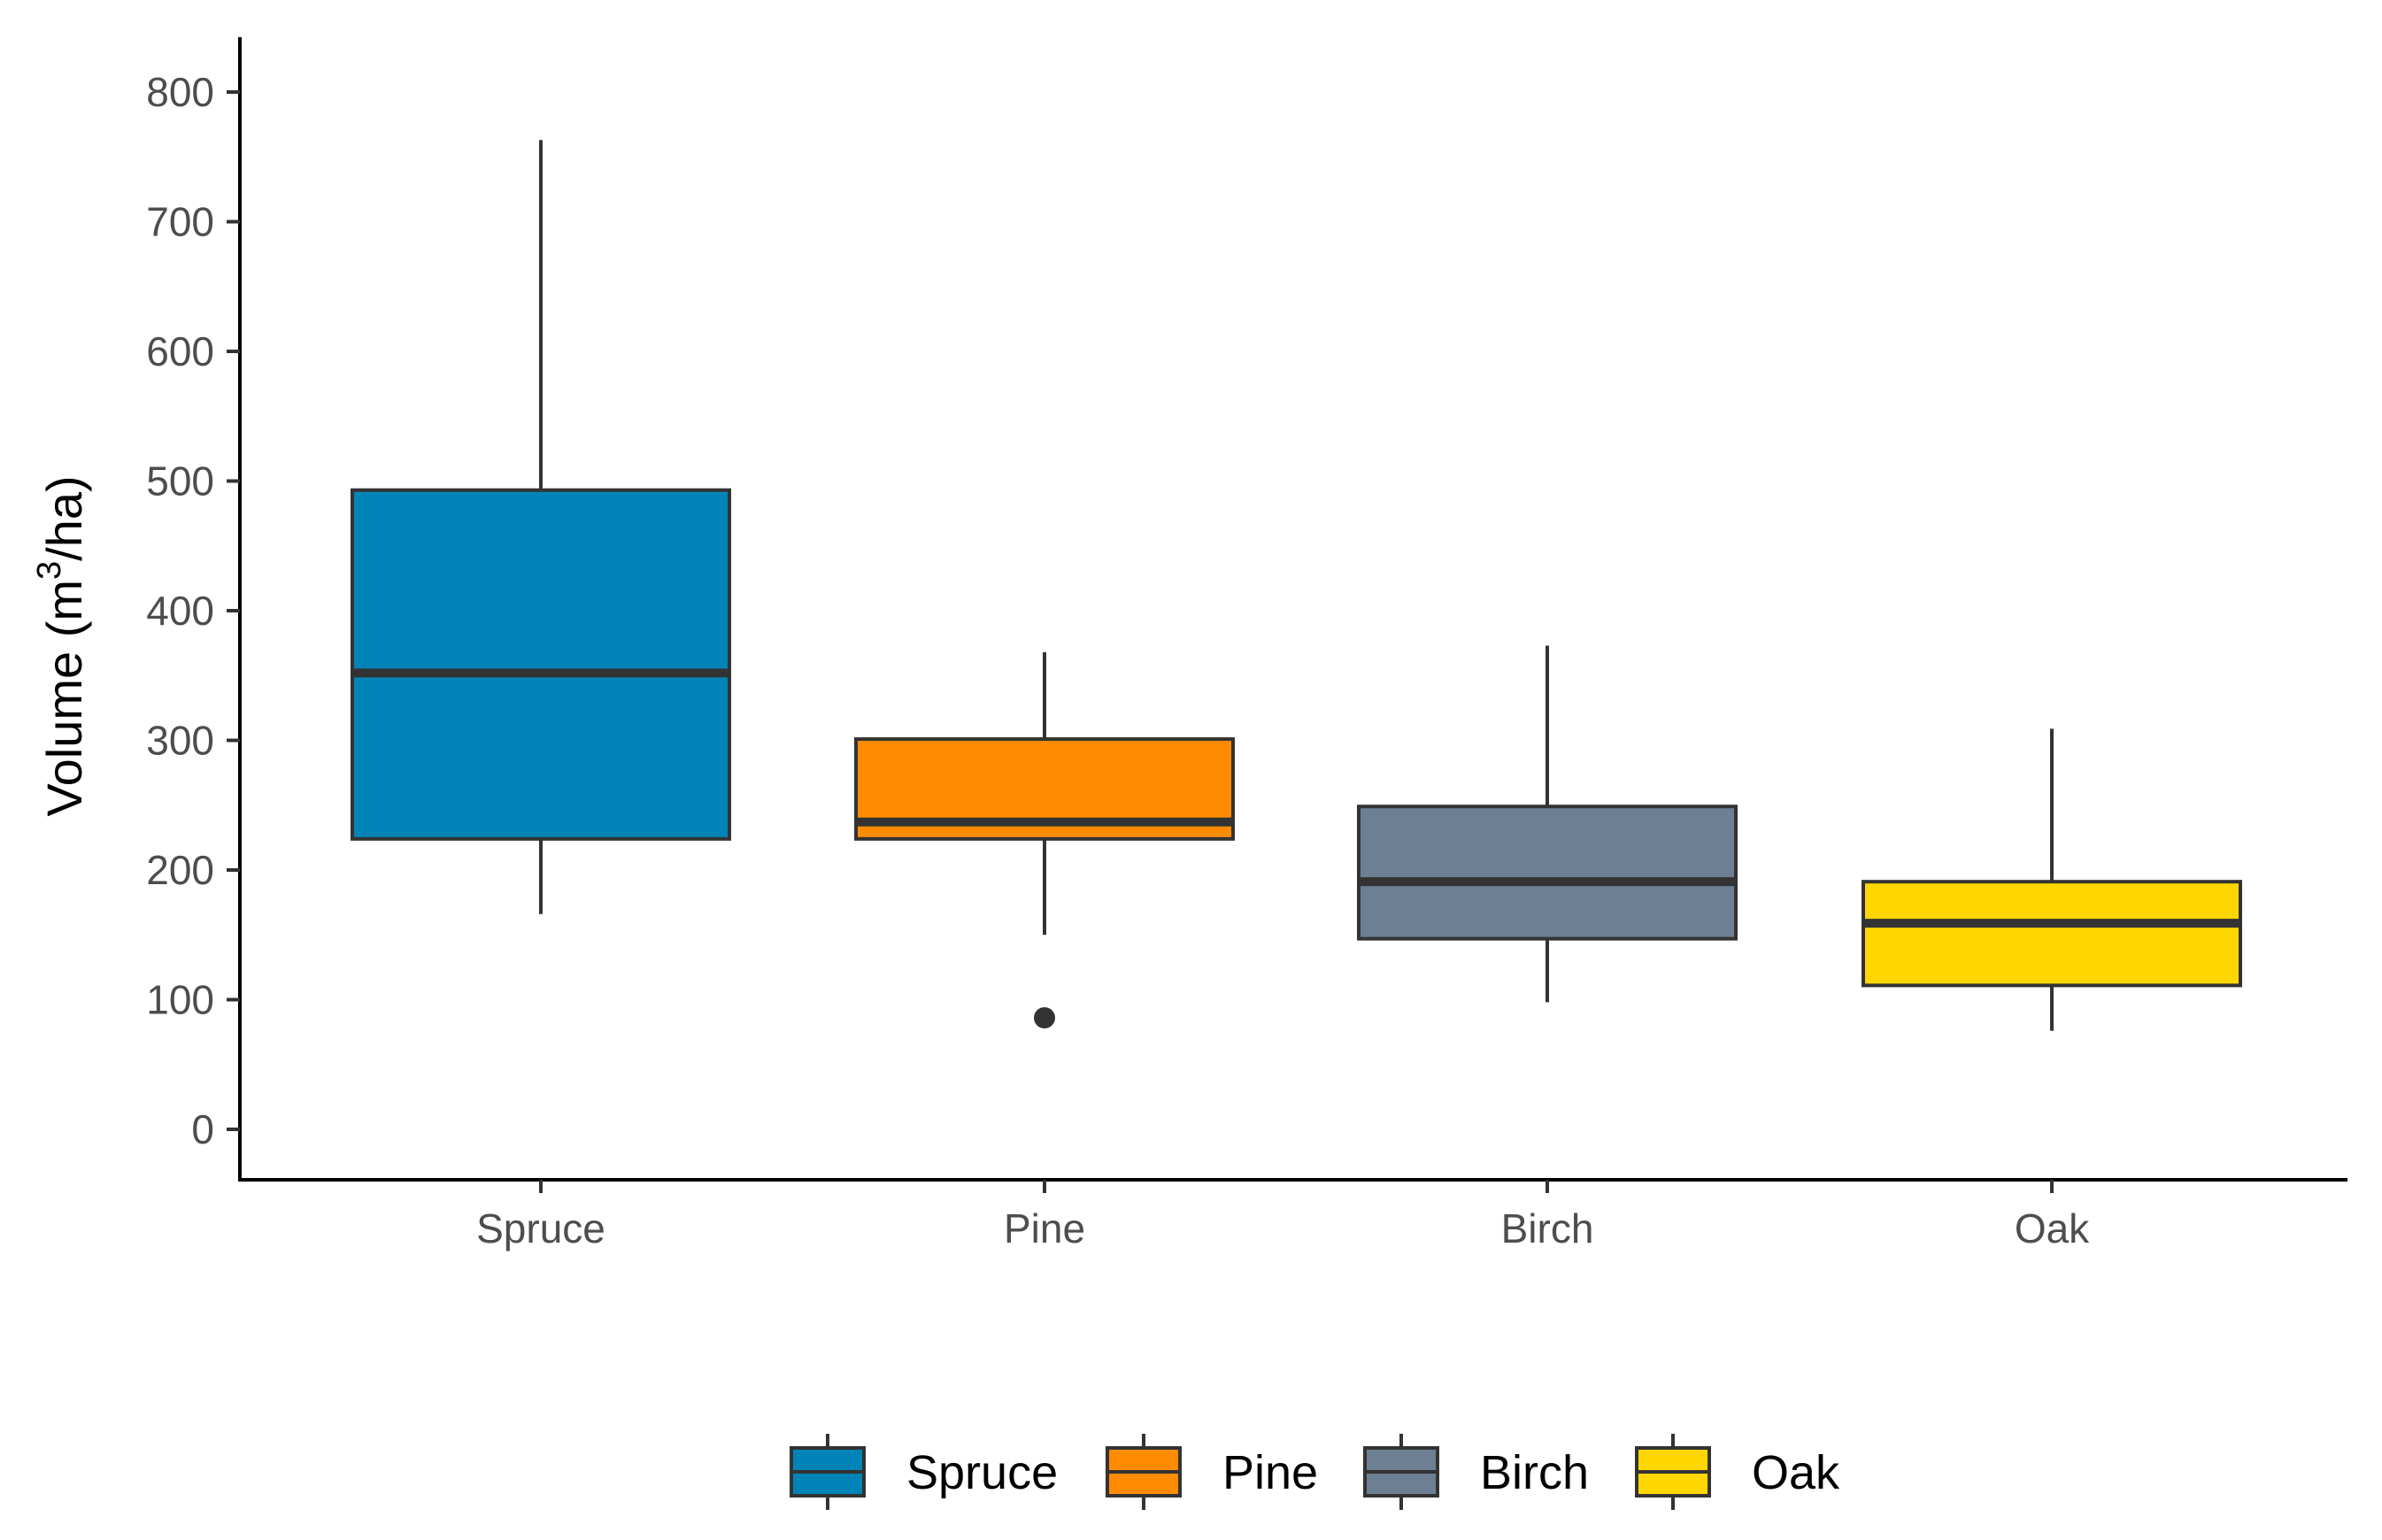 This screenshot has height=1540, width=2382. Describe the element at coordinates (180, 1000) in the screenshot. I see `y-tick-label: 100` at that location.